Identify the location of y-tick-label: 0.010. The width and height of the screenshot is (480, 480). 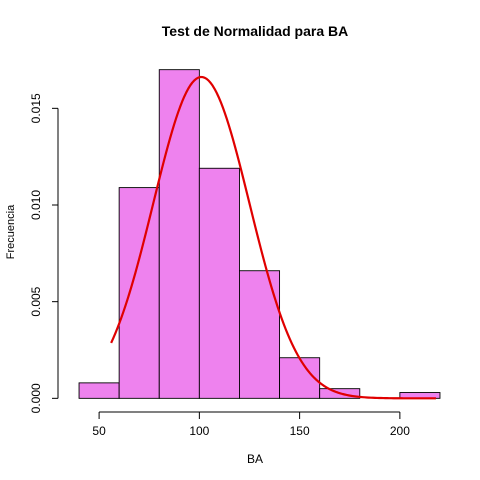
(36, 205).